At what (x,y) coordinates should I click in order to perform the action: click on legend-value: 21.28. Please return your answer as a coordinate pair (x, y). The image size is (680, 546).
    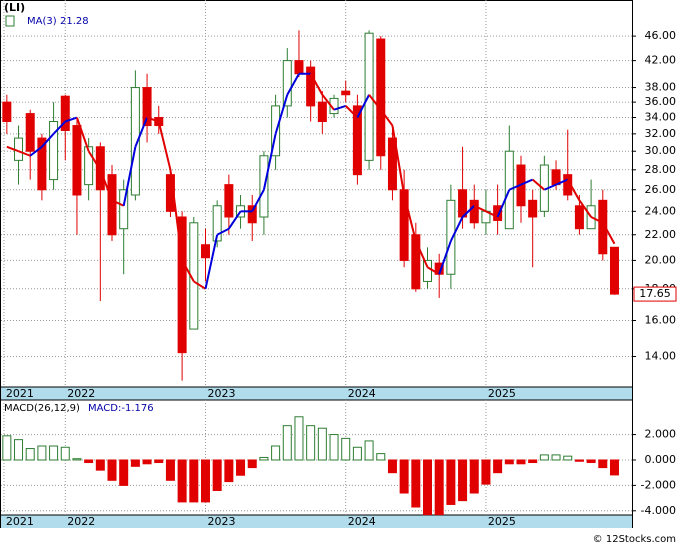
    Looking at the image, I should click on (74, 21).